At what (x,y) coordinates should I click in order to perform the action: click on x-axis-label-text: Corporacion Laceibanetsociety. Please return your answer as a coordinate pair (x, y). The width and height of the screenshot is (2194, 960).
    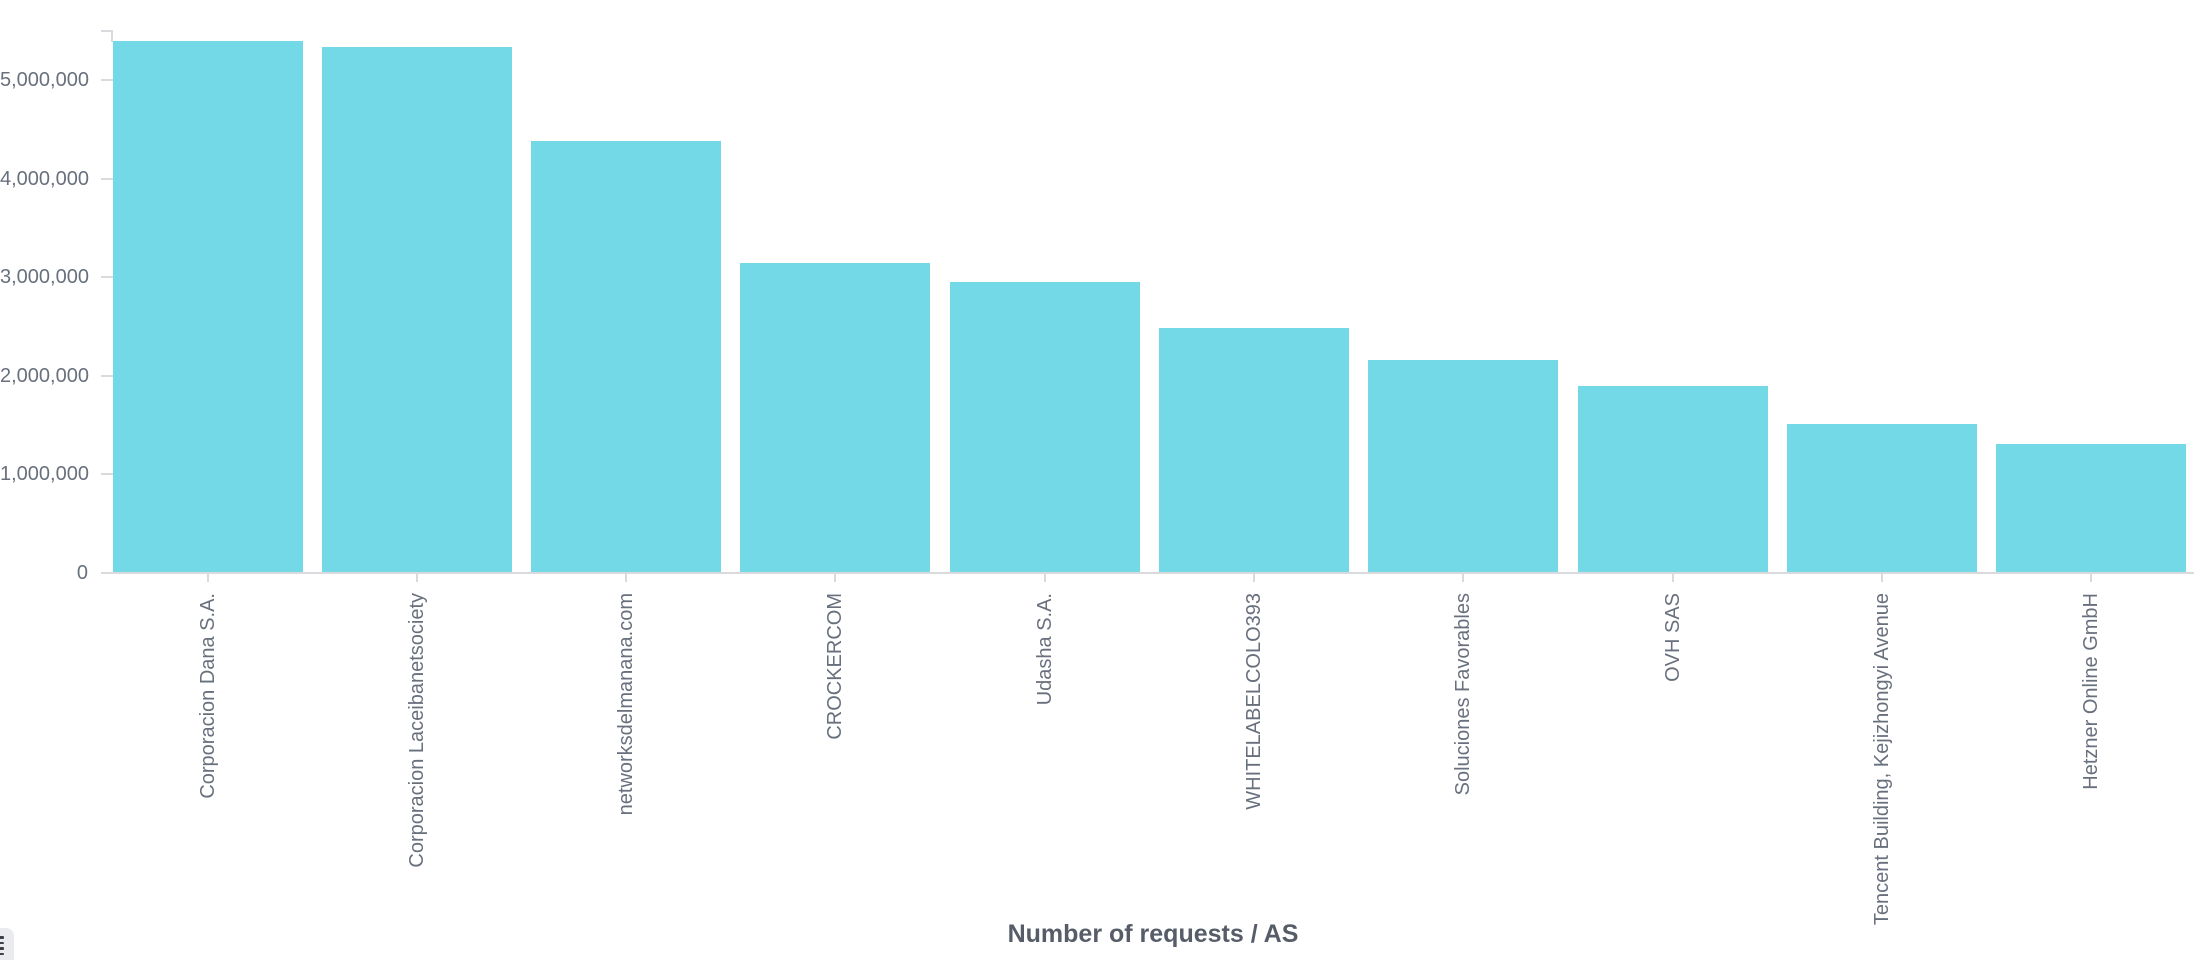
    Looking at the image, I should click on (416, 730).